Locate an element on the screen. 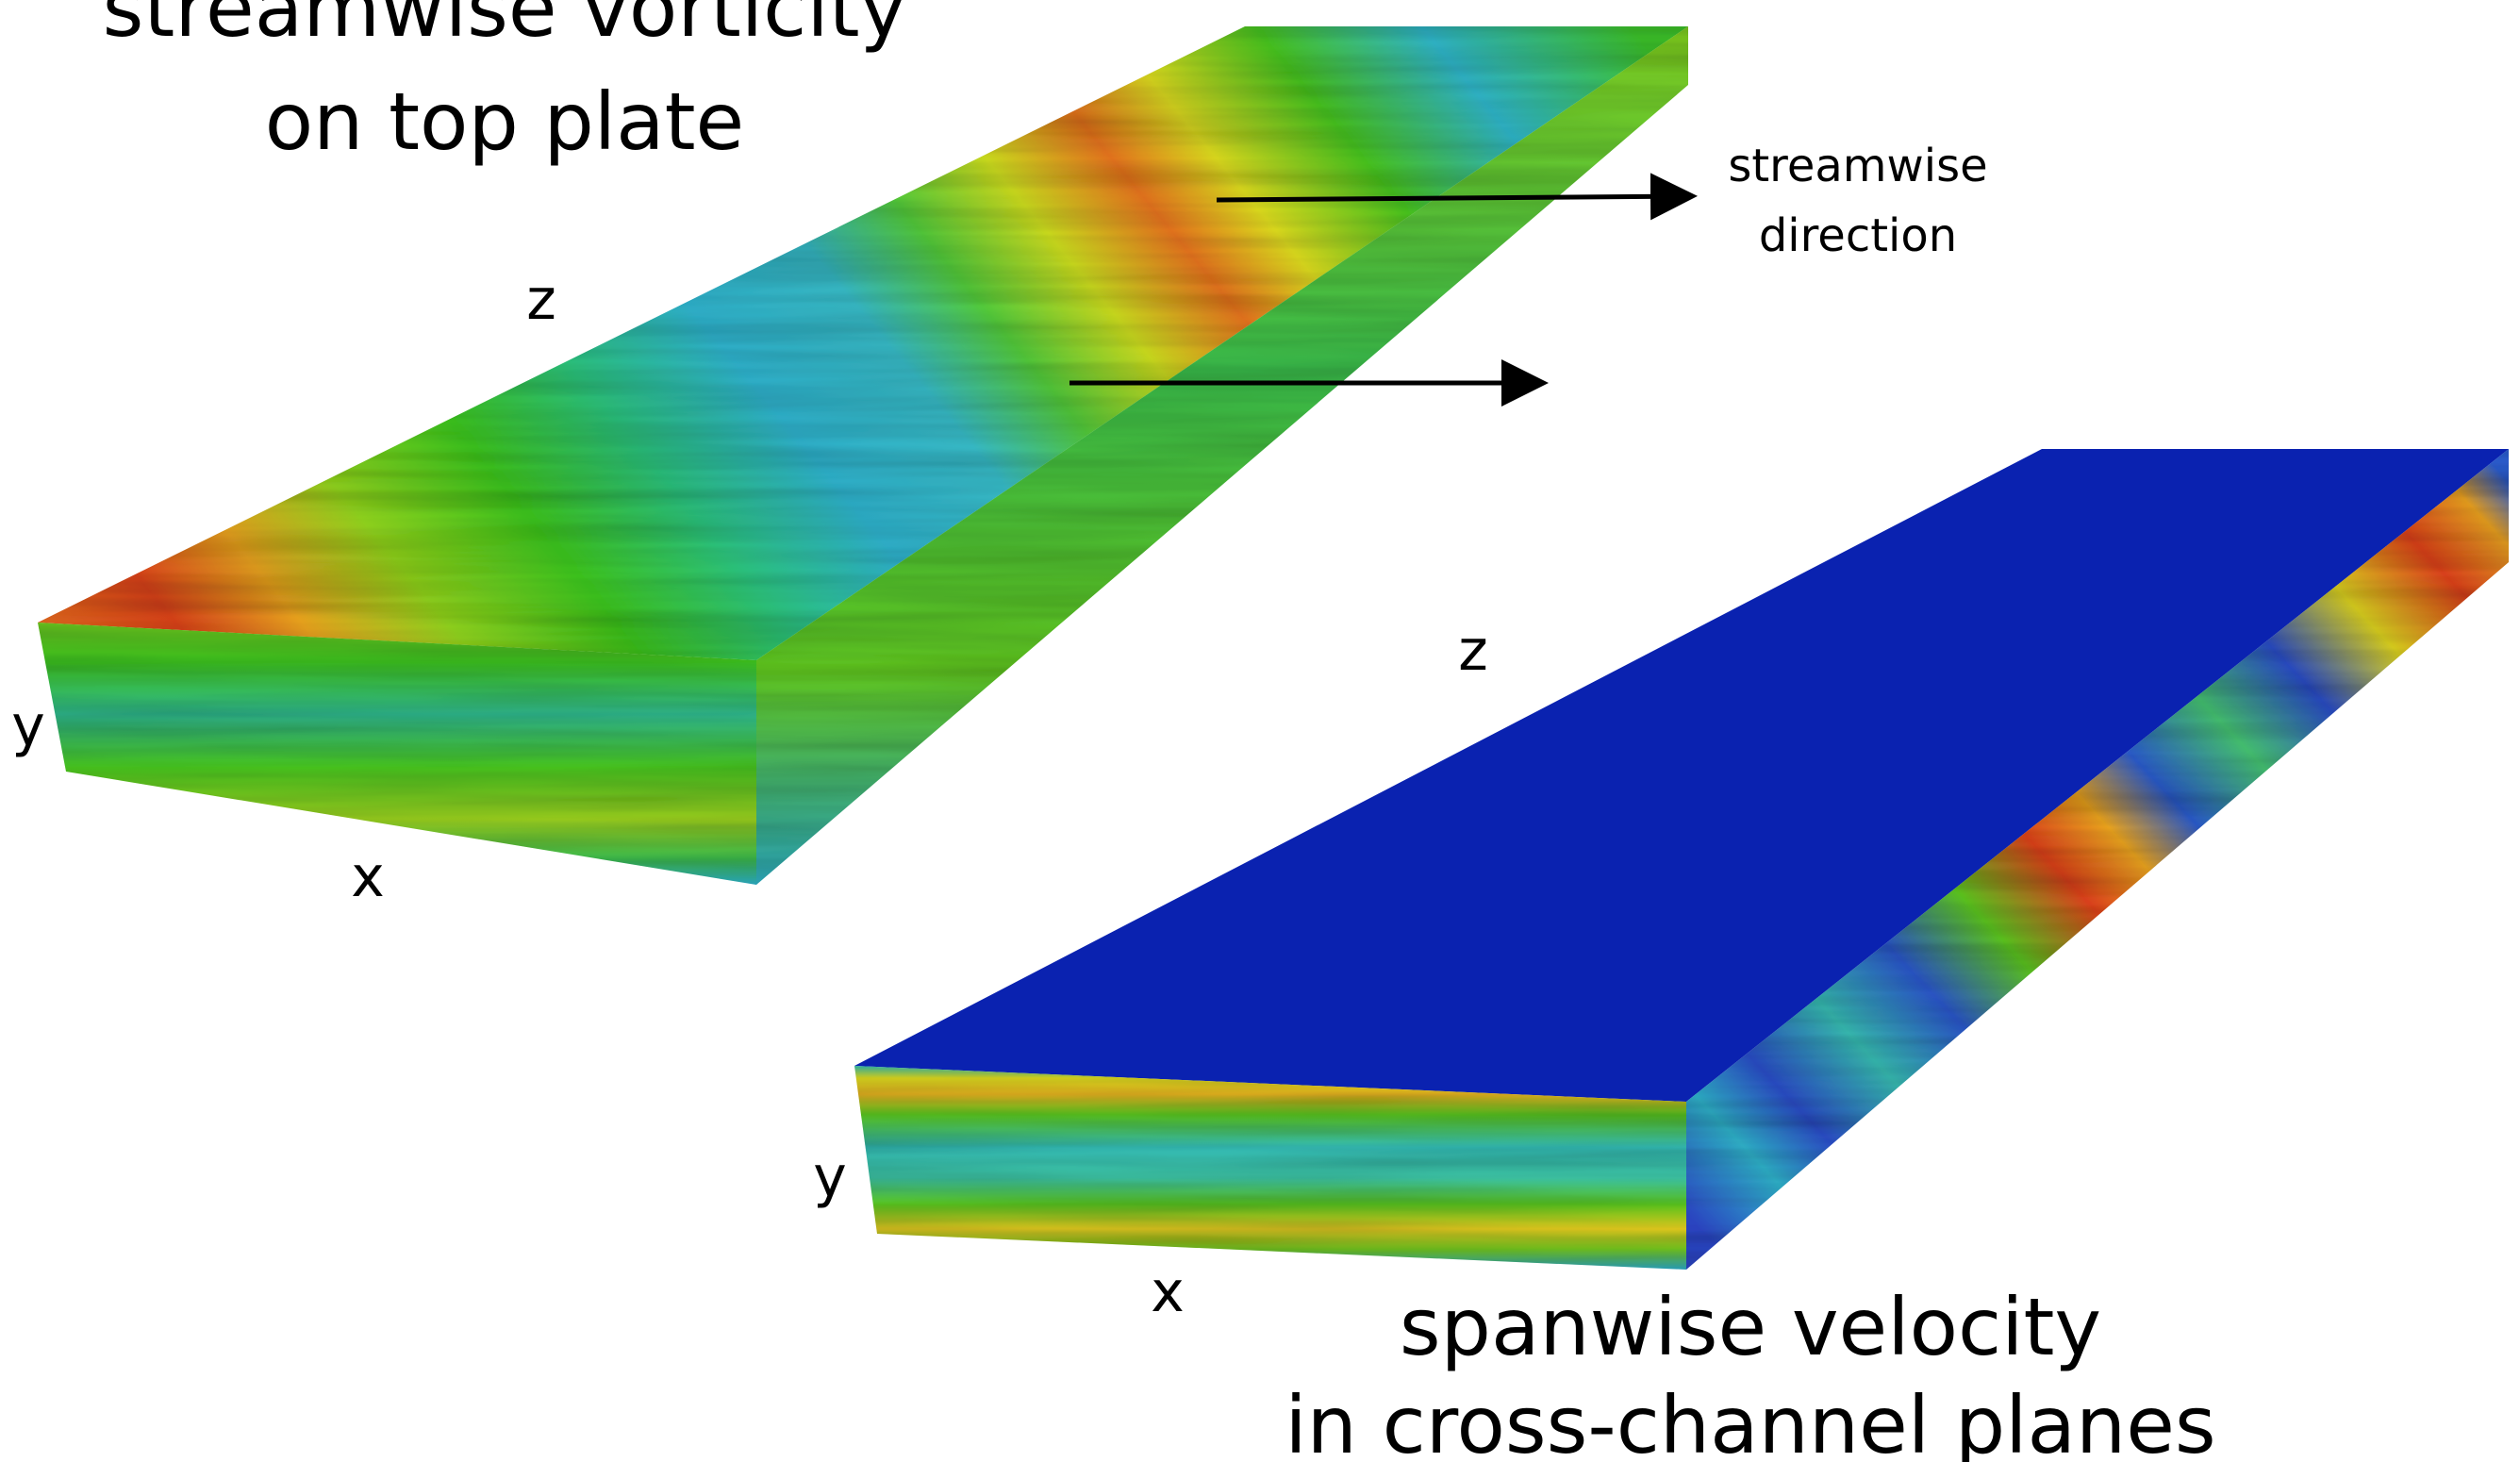 This screenshot has height=1462, width=2520. box1-front-face is located at coordinates (397, 754).